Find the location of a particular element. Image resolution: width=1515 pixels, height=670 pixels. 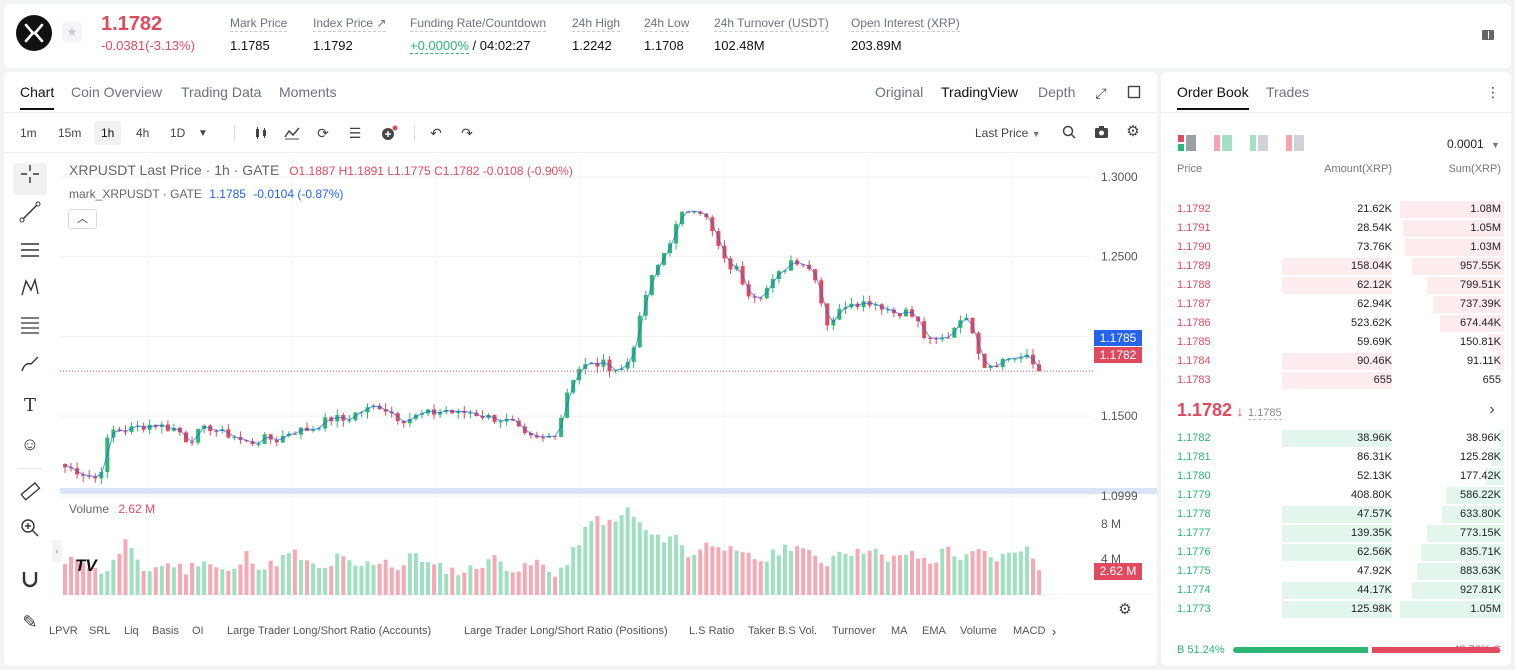

tab-order-book: Order Book is located at coordinates (1213, 97).